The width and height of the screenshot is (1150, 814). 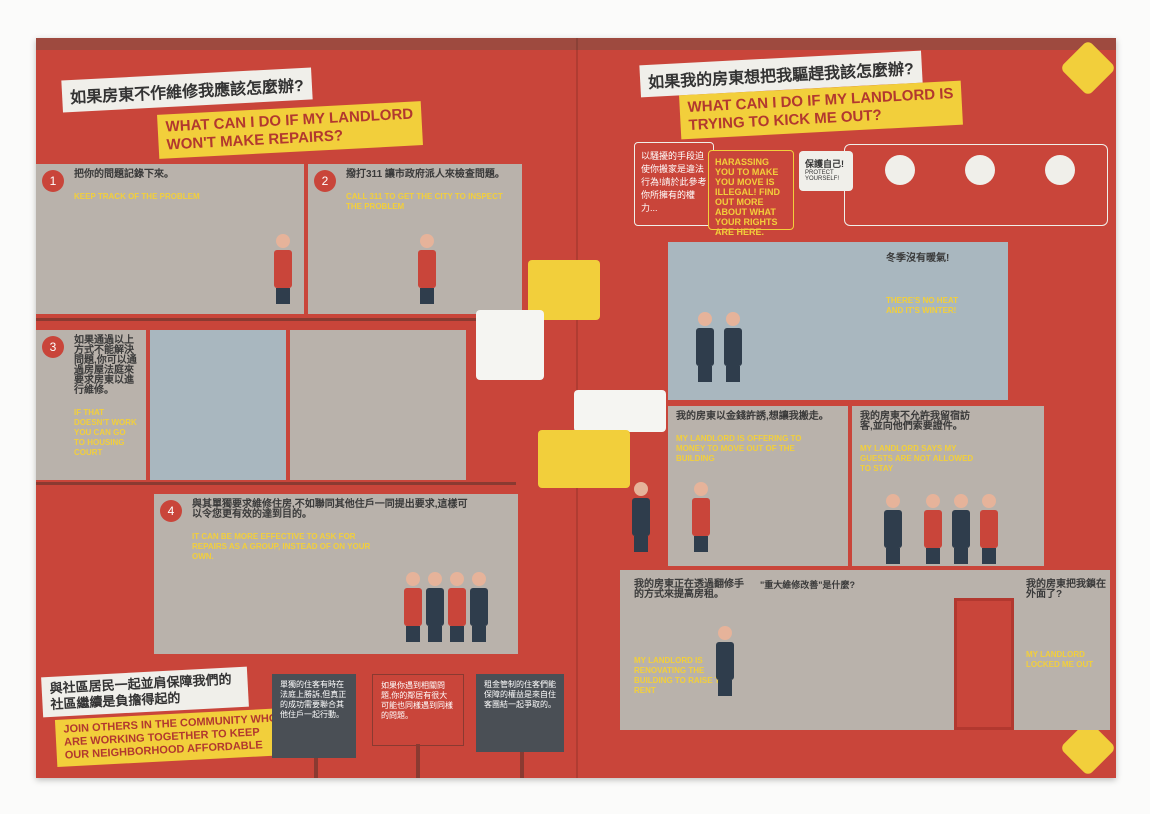 What do you see at coordinates (425, 174) in the screenshot?
I see `step-title-cn: 撥打311 讓市政府派人來檢查問題。` at bounding box center [425, 174].